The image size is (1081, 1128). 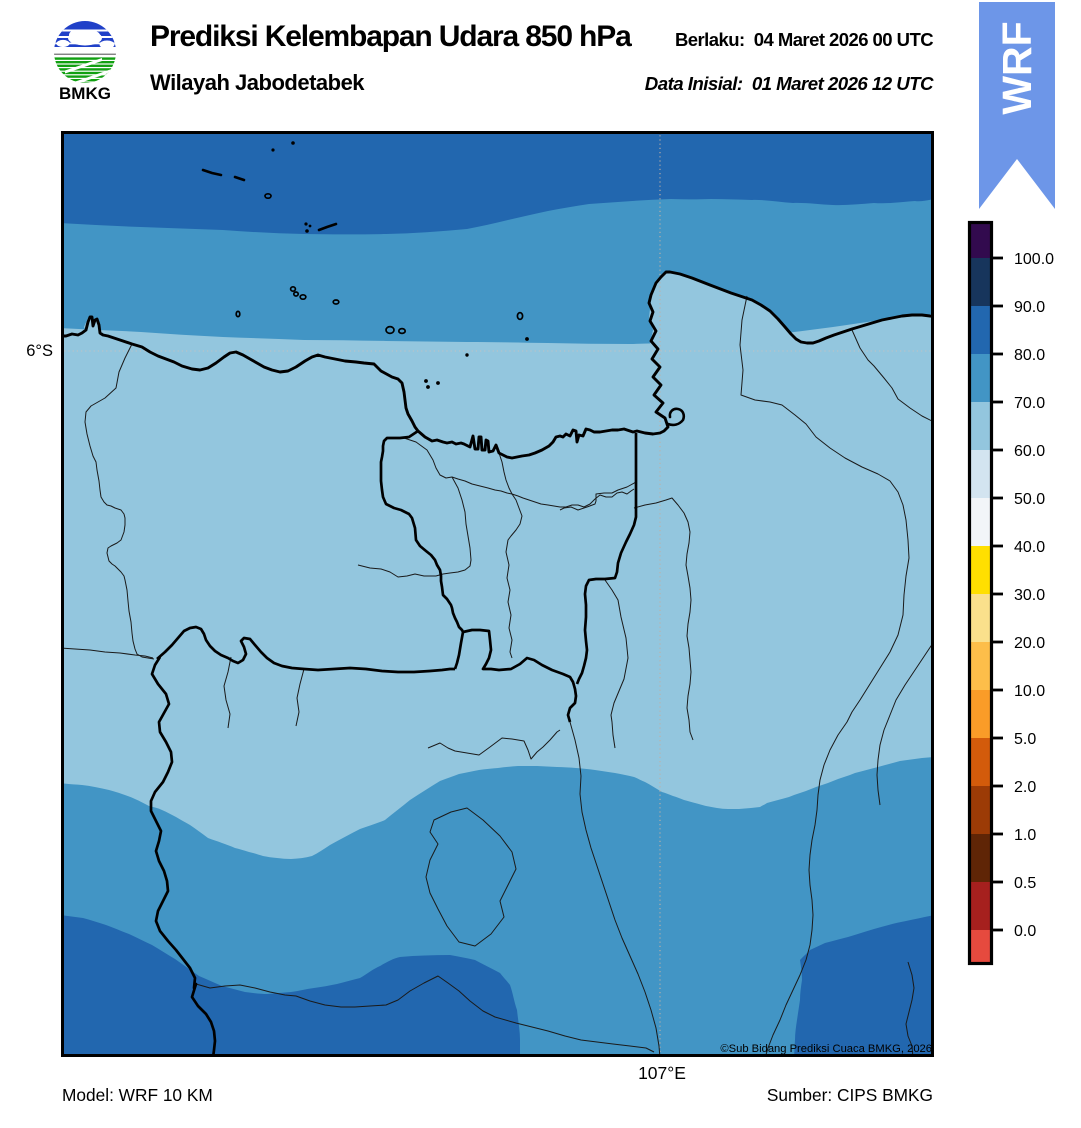 I want to click on svg-text: 40.0, so click(x=1029, y=547).